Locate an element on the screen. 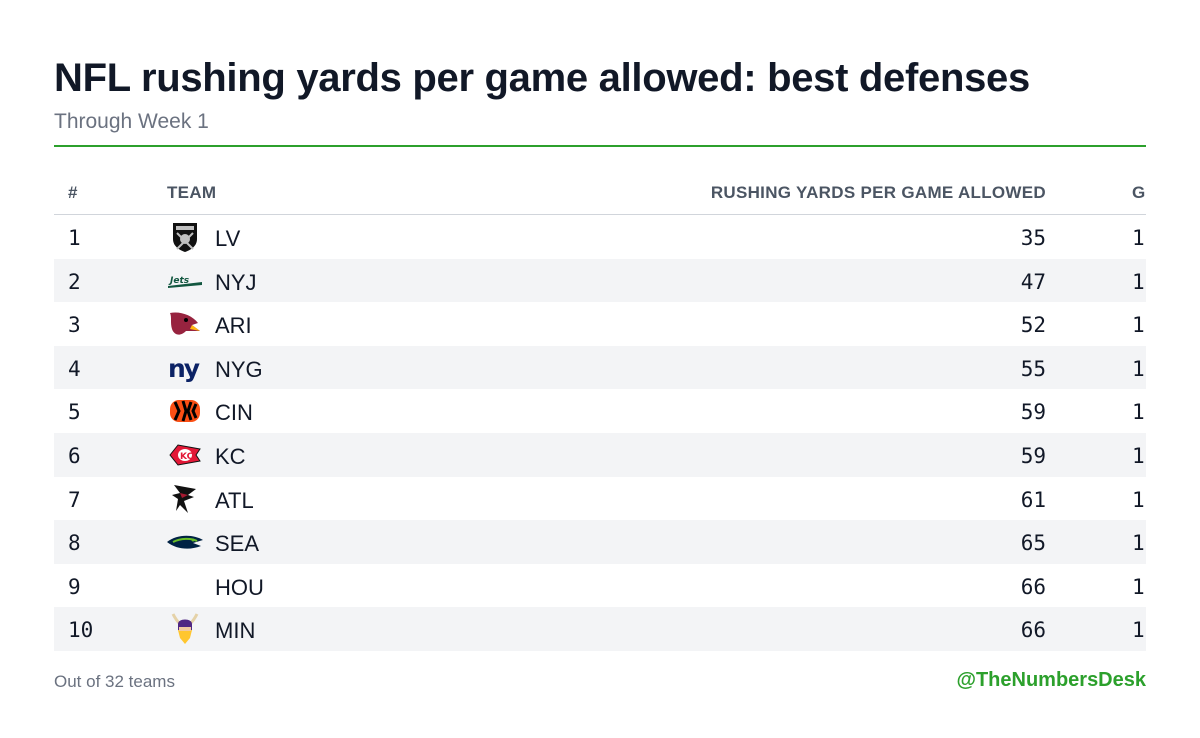 The image size is (1200, 738). rank-cell: 5 is located at coordinates (74, 412).